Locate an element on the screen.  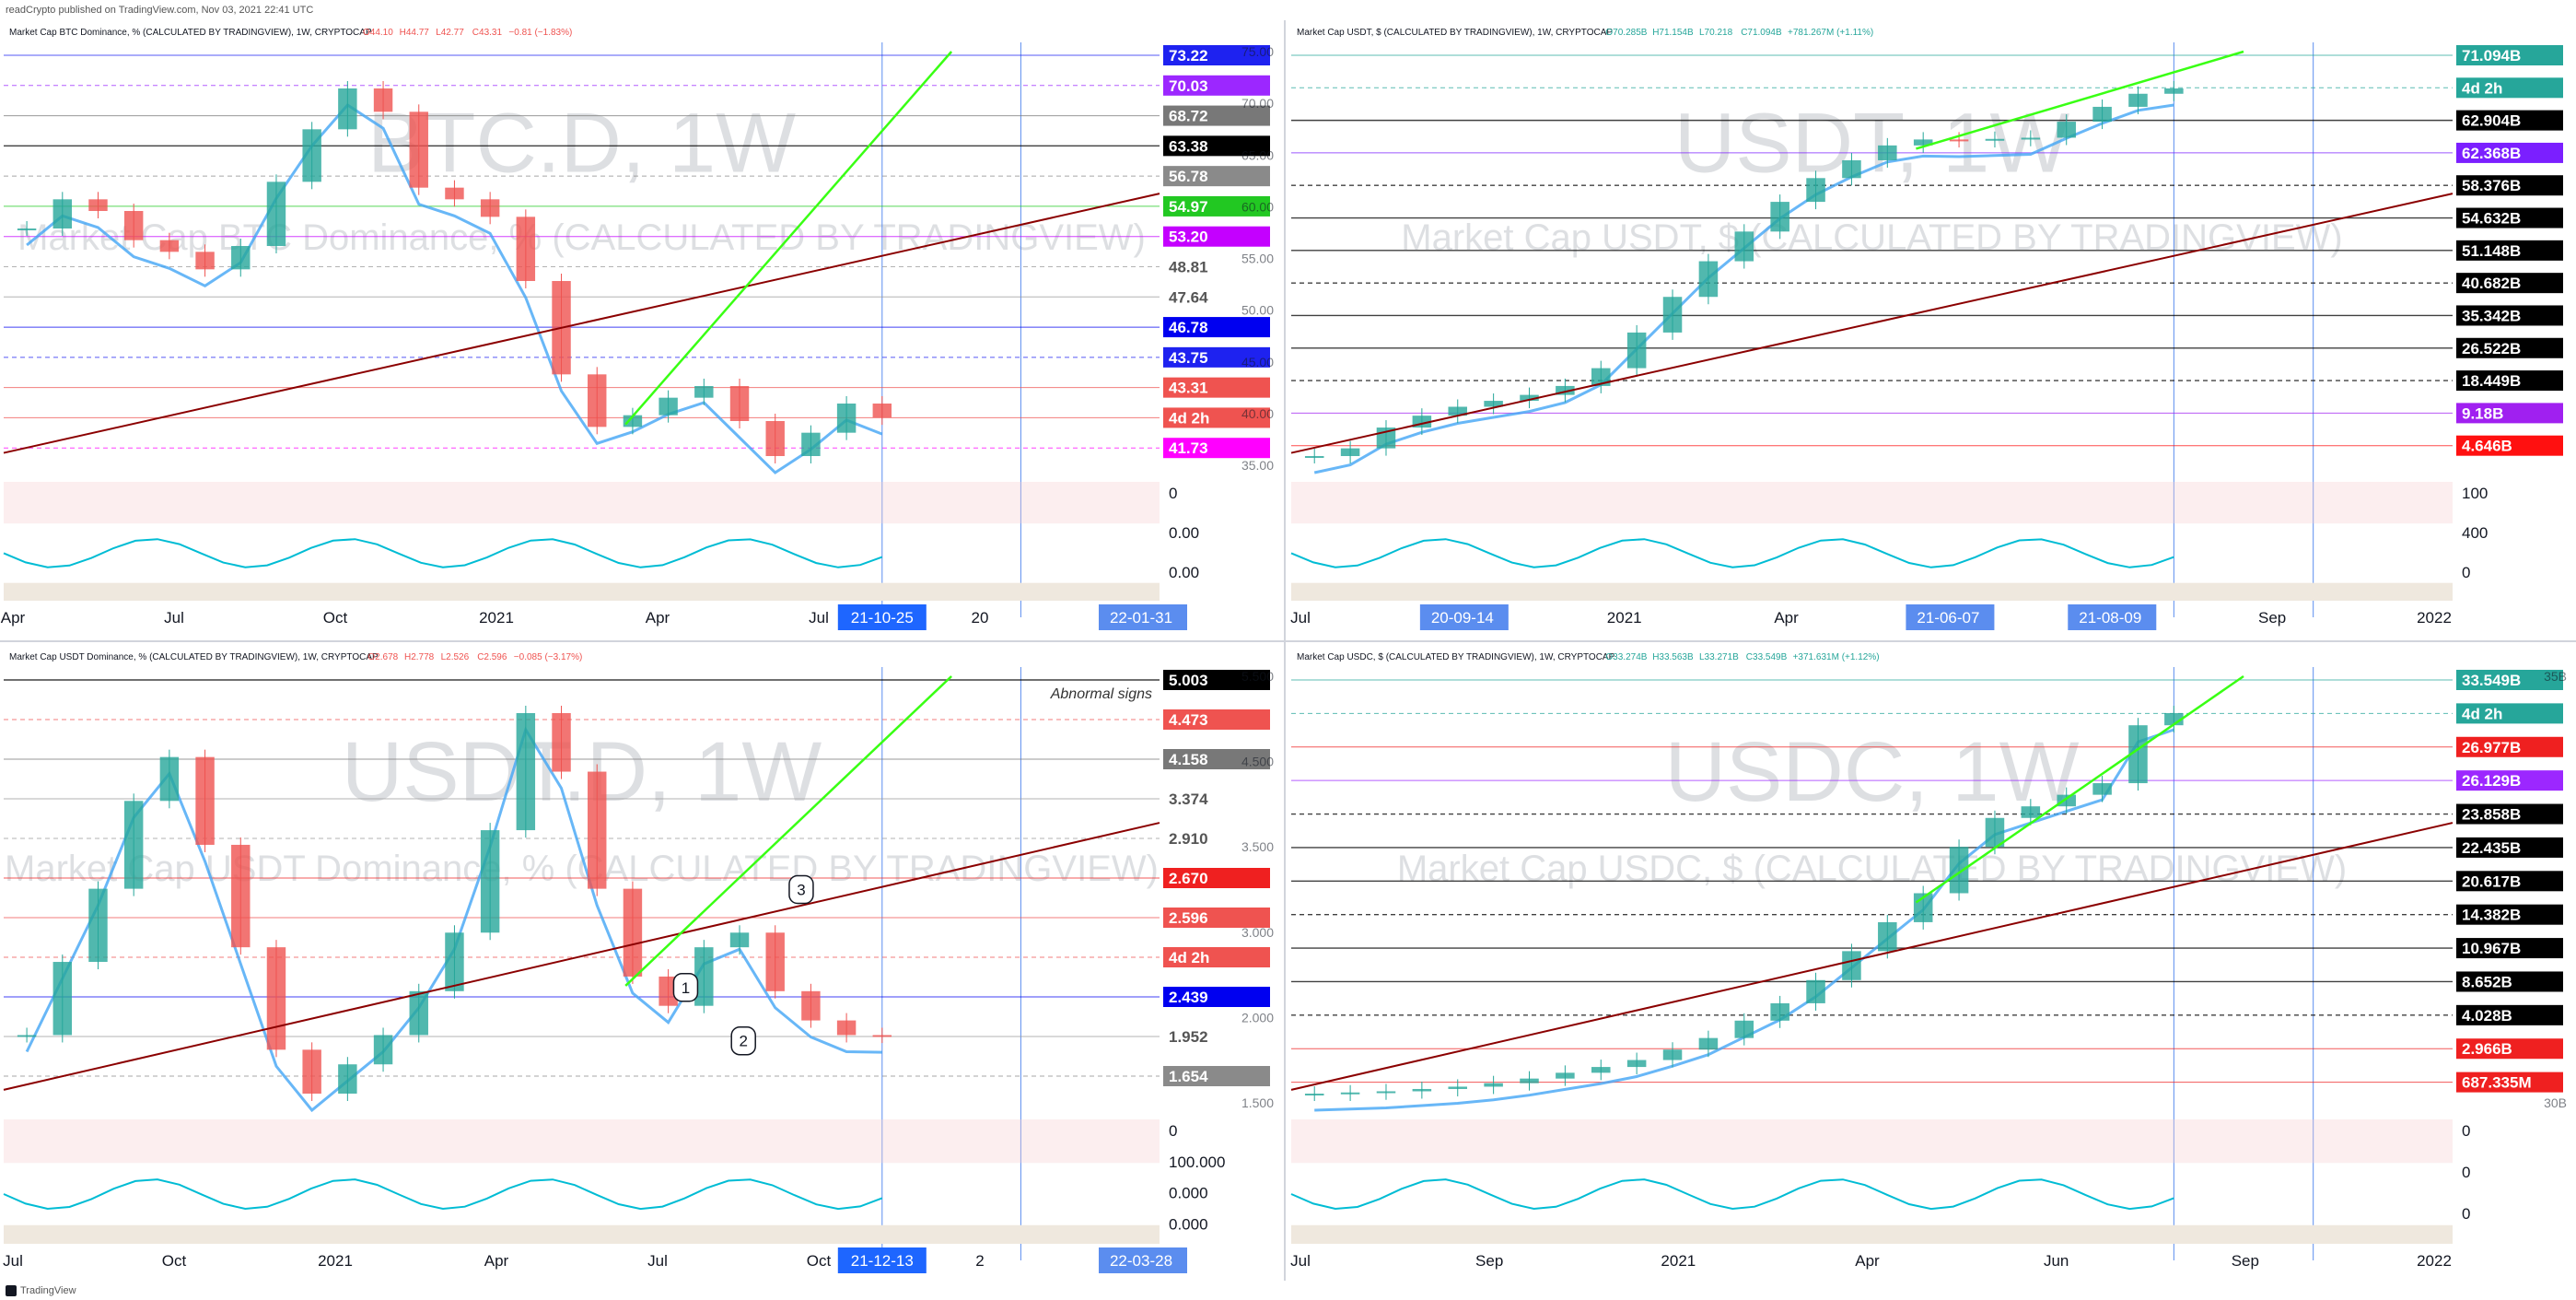
legend-value: H33.563B is located at coordinates (1673, 657).